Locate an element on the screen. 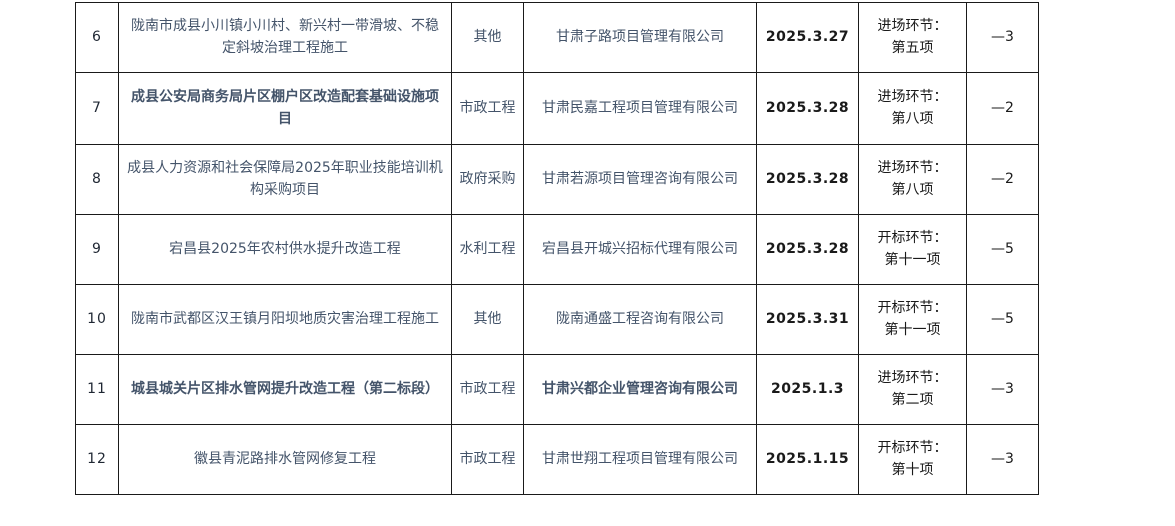 The image size is (1175, 526). agency-name: 甘肃兴都企业管理咨询有限公司 is located at coordinates (640, 389).